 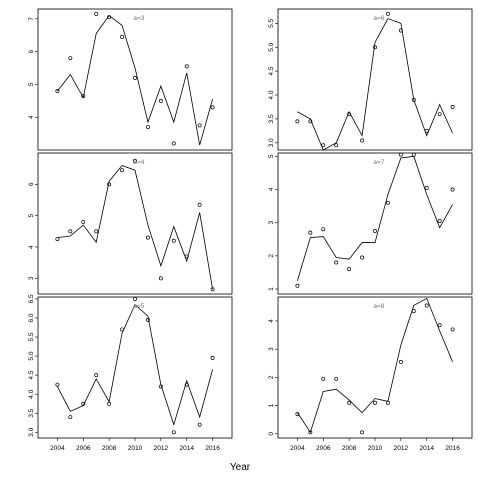 I want to click on panel-label: a=7, so click(x=378, y=162).